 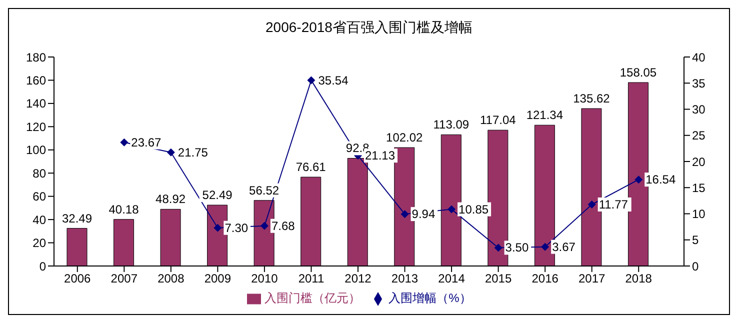 I want to click on y2-tick-label: 30, so click(x=699, y=109).